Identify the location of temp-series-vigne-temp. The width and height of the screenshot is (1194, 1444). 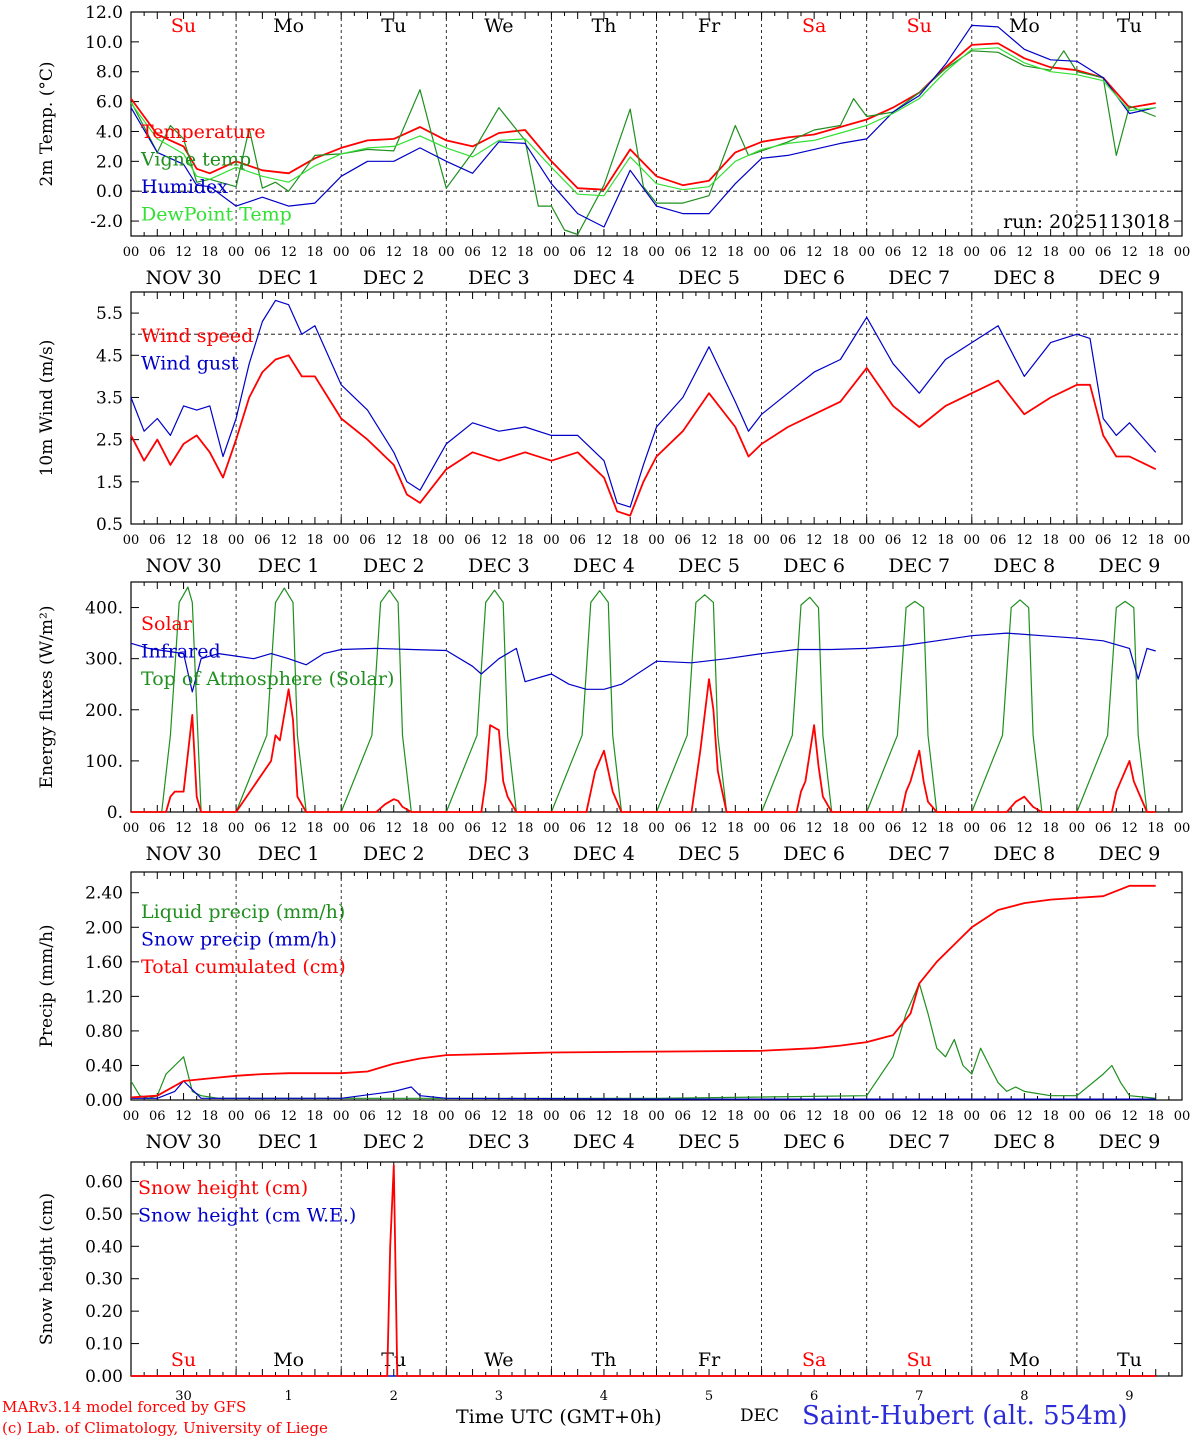
(643, 143).